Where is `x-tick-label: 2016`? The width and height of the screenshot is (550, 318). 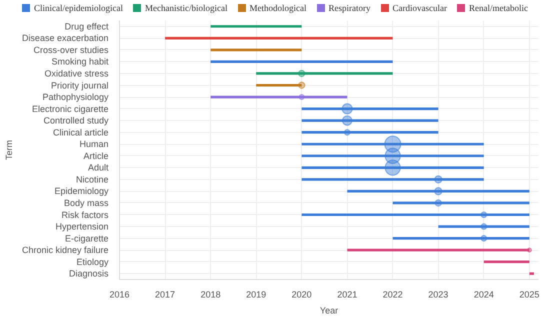
x-tick-label: 2016 is located at coordinates (119, 295).